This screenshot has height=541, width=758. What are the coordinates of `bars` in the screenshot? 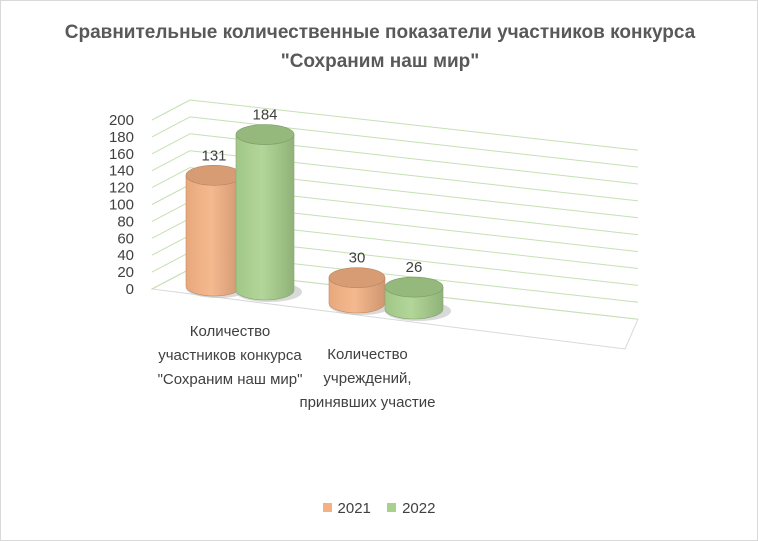 It's located at (318, 222).